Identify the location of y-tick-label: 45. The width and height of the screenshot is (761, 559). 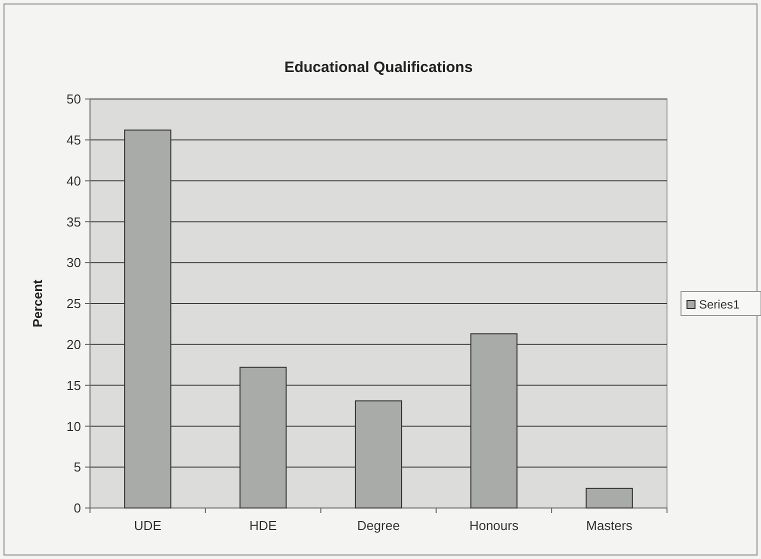
(73, 140).